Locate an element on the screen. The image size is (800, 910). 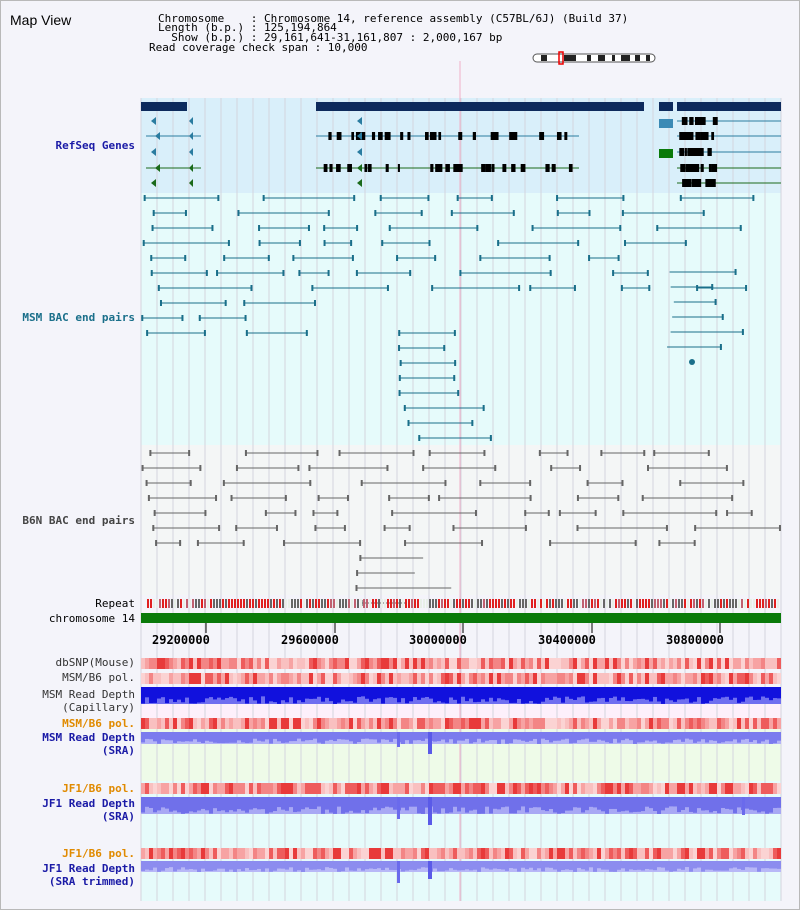
track-label-msm-bac: MSM BAC end pairs is located at coordinates (78, 317).